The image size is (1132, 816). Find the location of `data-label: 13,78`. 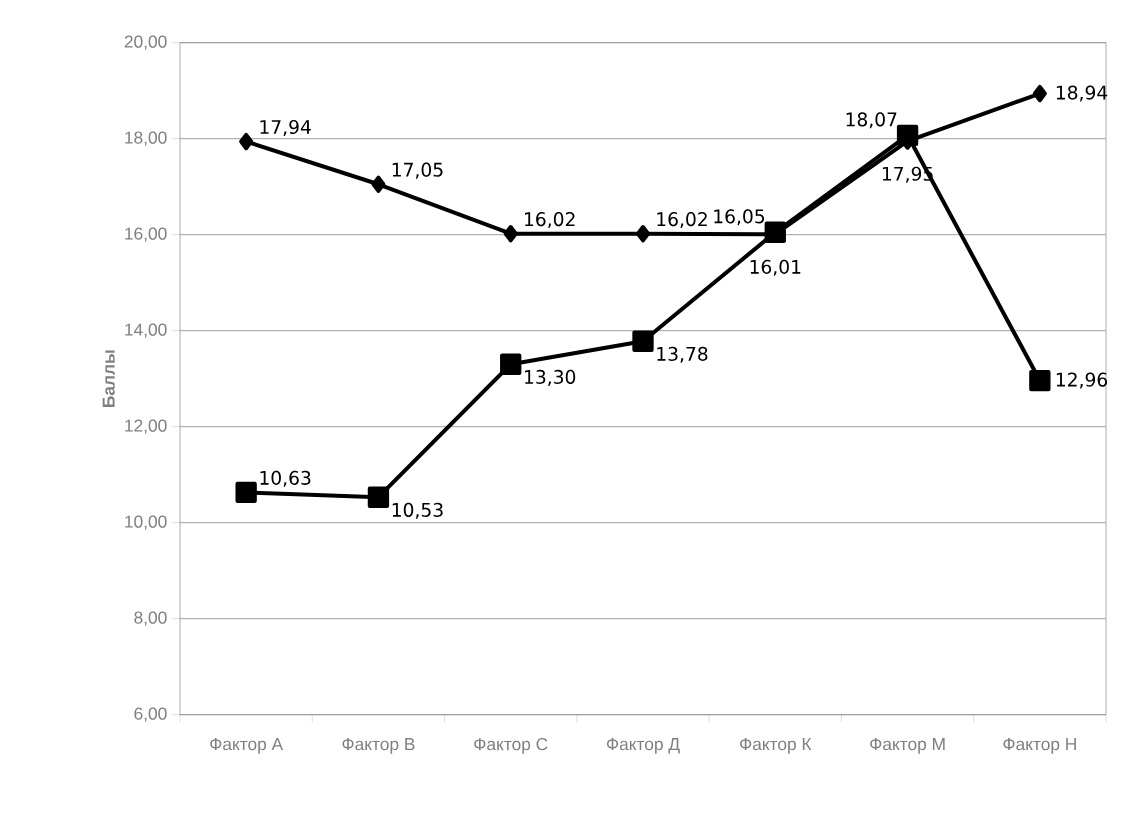

data-label: 13,78 is located at coordinates (682, 354).